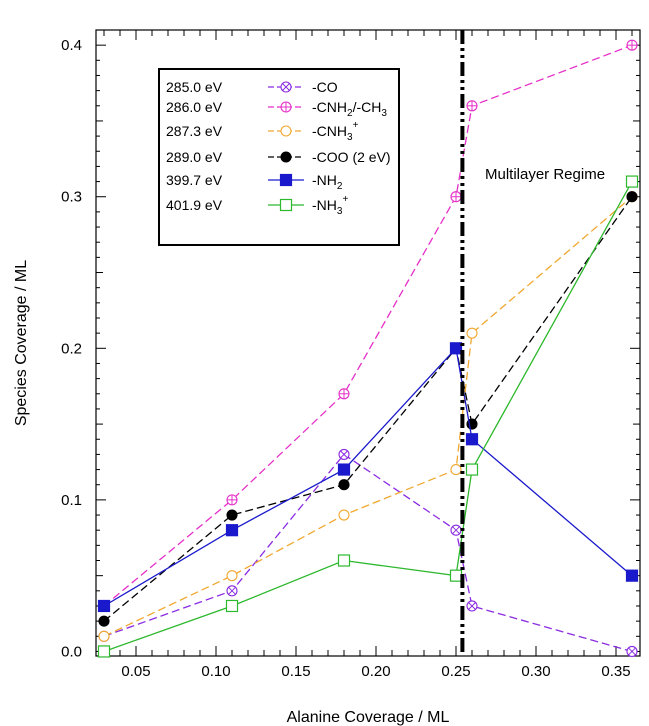 This screenshot has width=649, height=726. Describe the element at coordinates (335, 131) in the screenshot. I see `legend-label: -CNH3+` at that location.